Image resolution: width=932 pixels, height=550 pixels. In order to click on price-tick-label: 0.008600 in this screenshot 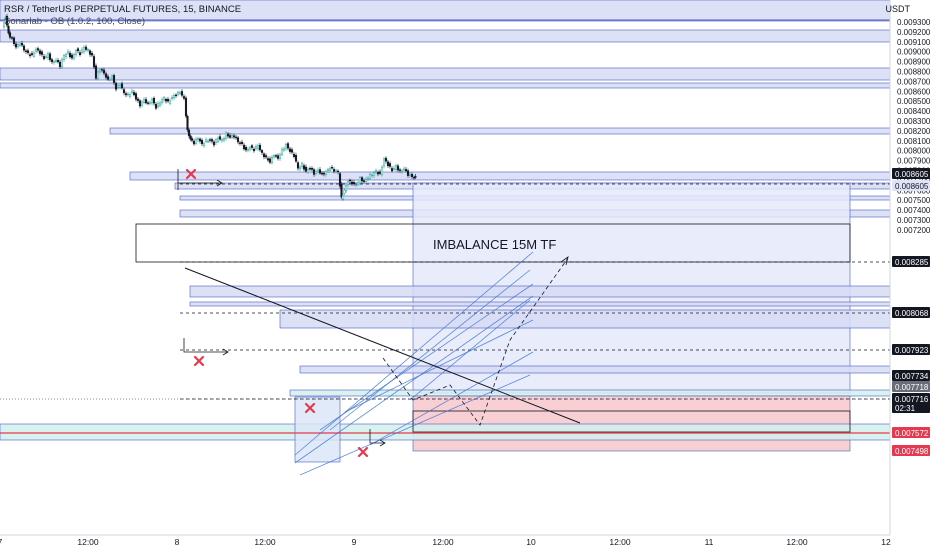, I will do `click(914, 91)`.